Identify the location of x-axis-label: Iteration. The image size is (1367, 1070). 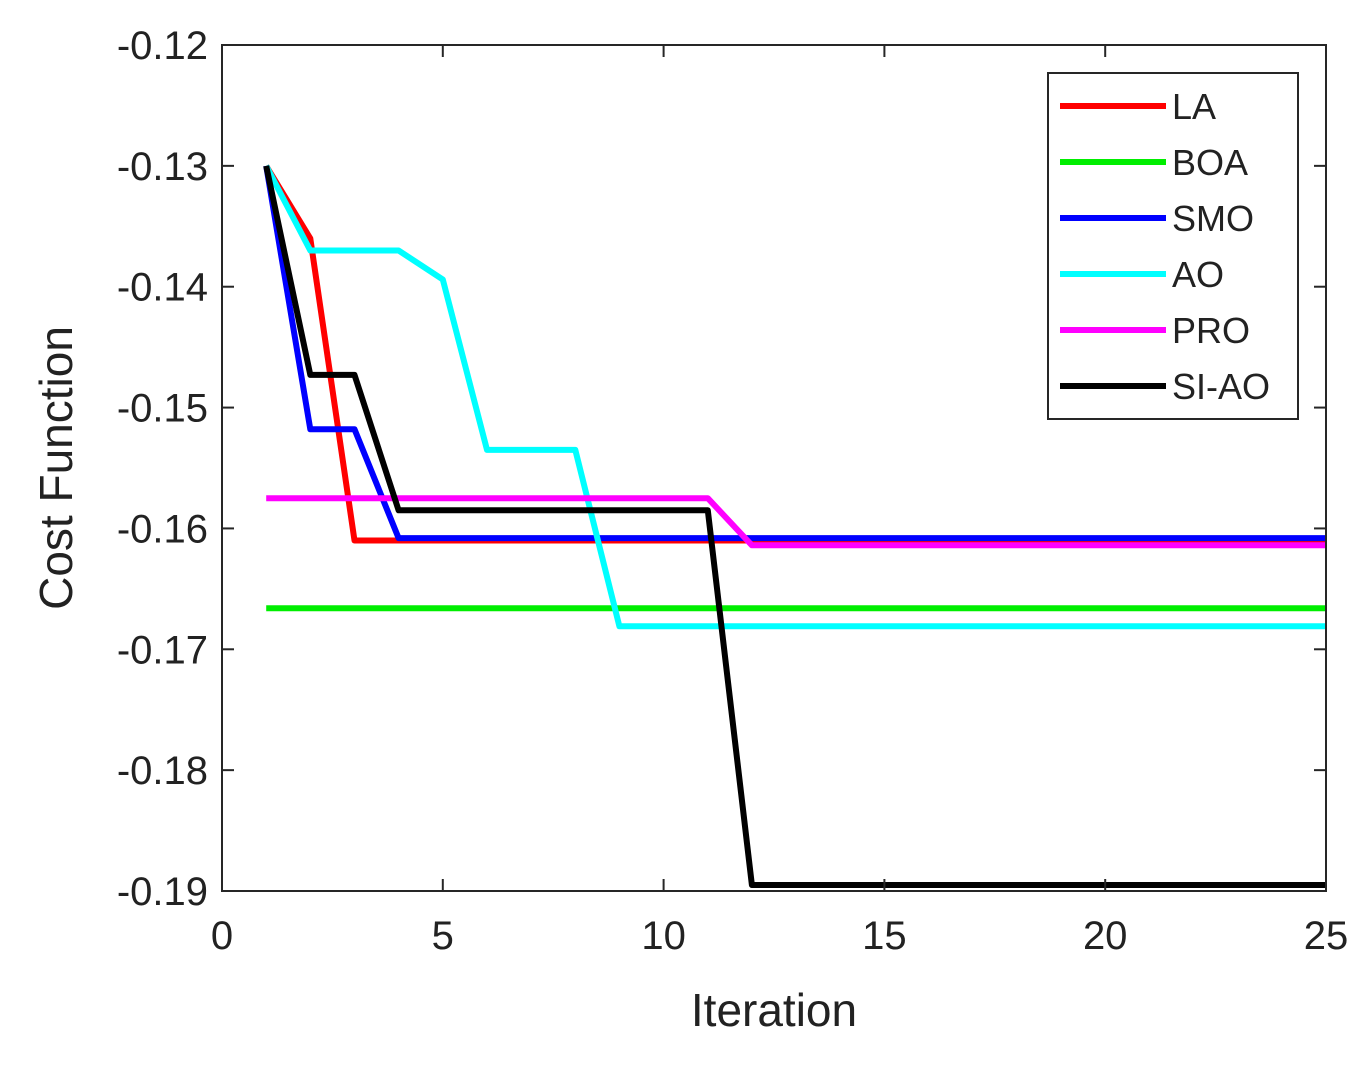
(774, 1010).